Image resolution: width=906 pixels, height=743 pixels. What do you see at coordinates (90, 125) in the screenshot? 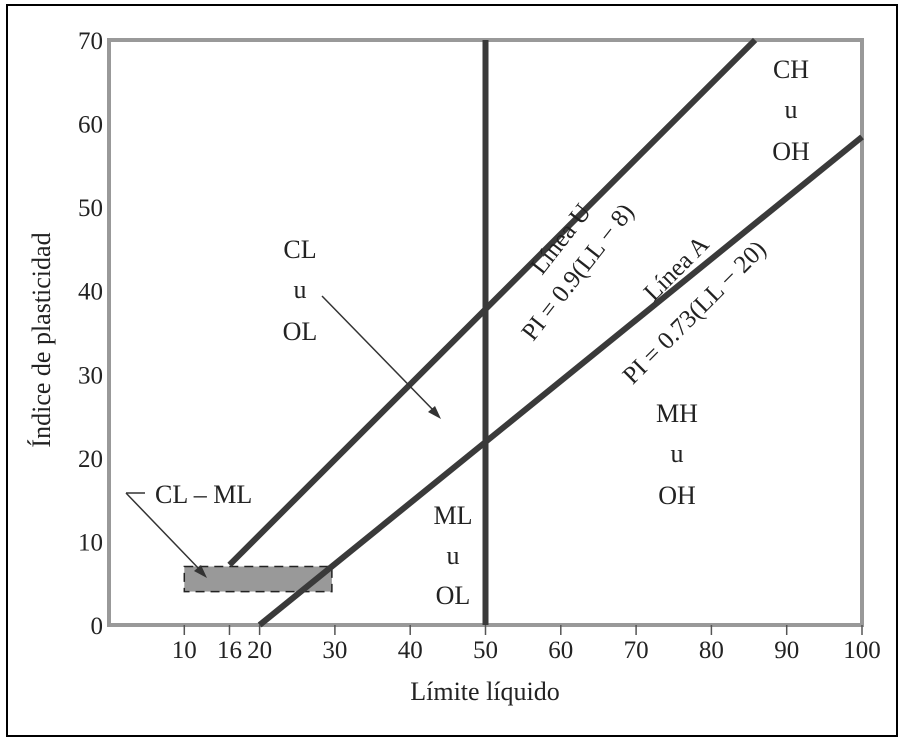
I see `y-tick-label: 60` at bounding box center [90, 125].